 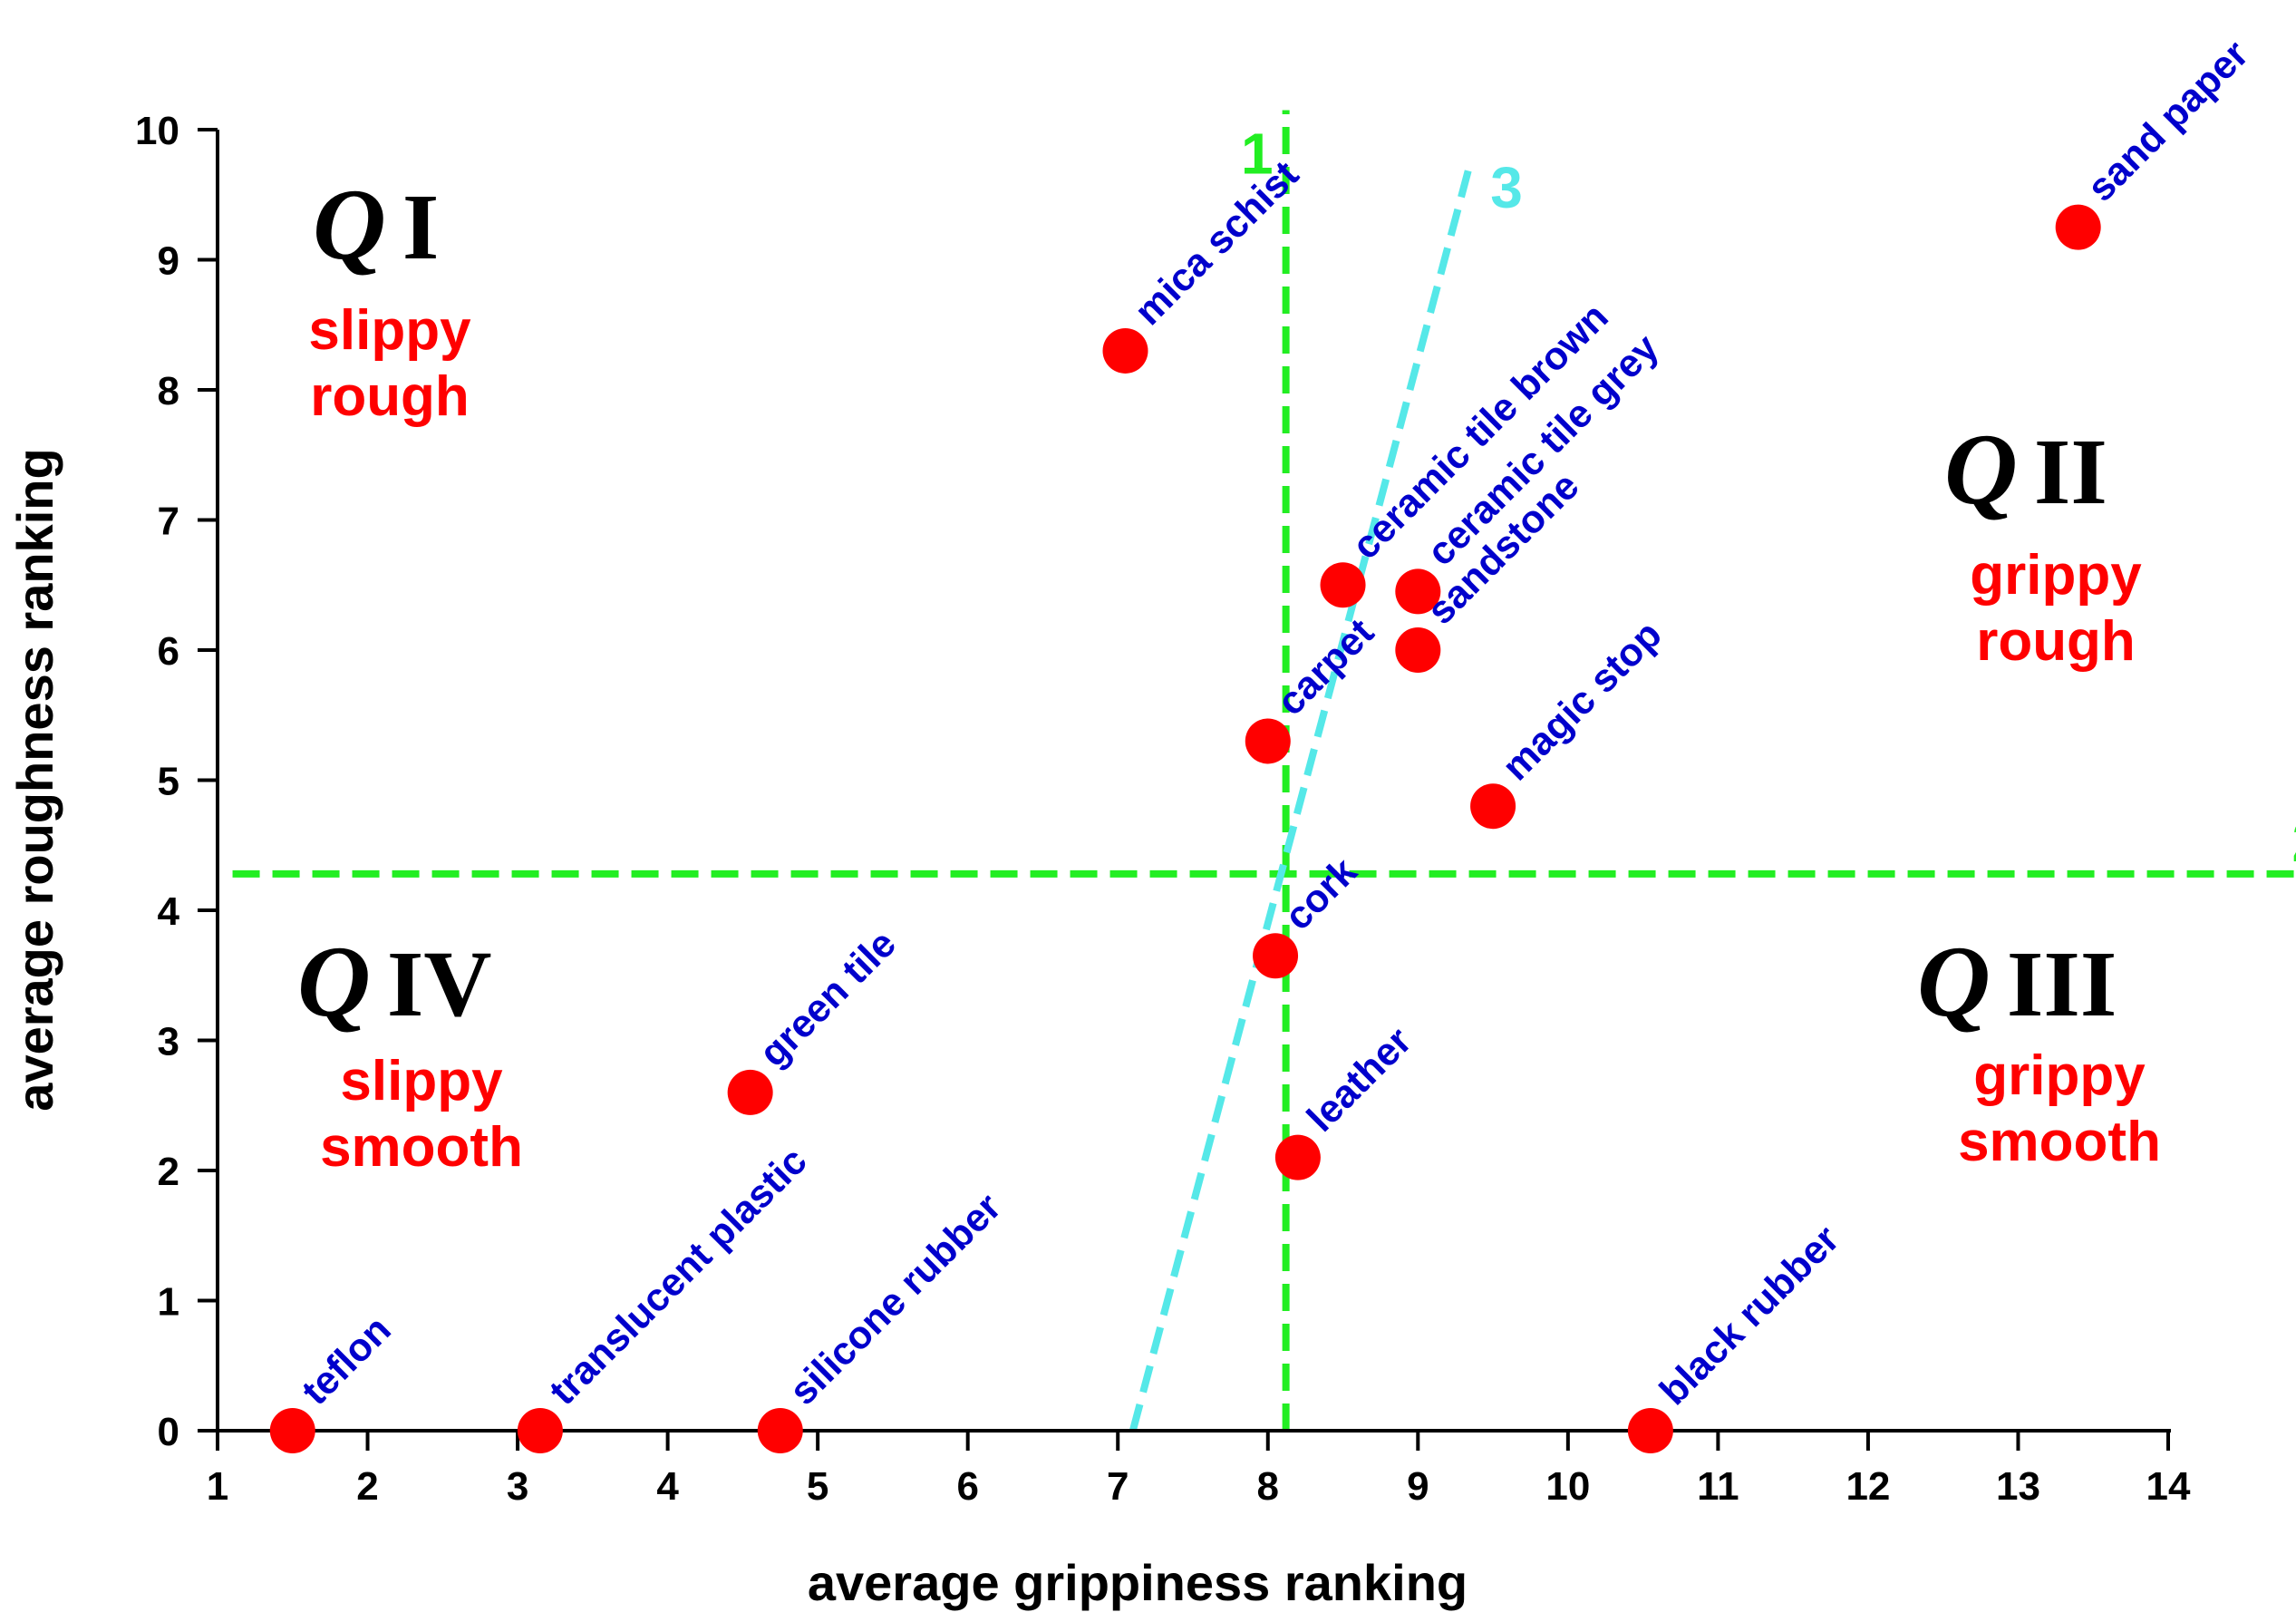 I want to click on x-tick-label-4: 4, so click(x=667, y=1486).